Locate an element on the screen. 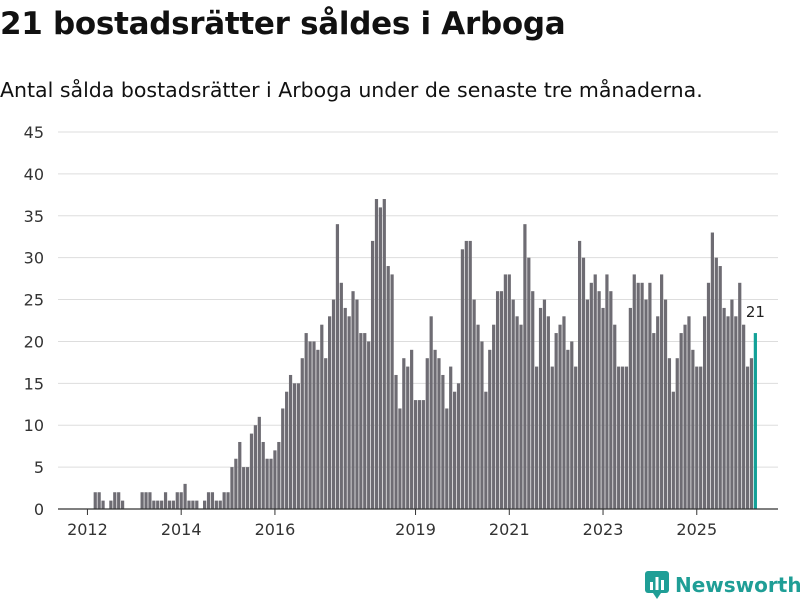 The height and width of the screenshot is (600, 800). x-tick-label: 2019 is located at coordinates (415, 529).